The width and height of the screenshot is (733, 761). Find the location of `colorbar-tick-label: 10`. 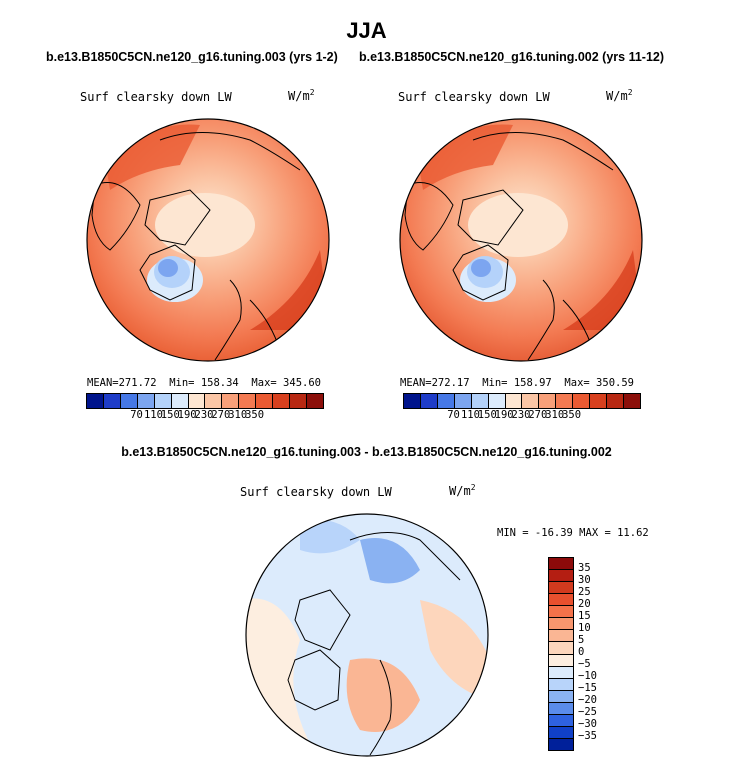

colorbar-tick-label: 10 is located at coordinates (584, 628).